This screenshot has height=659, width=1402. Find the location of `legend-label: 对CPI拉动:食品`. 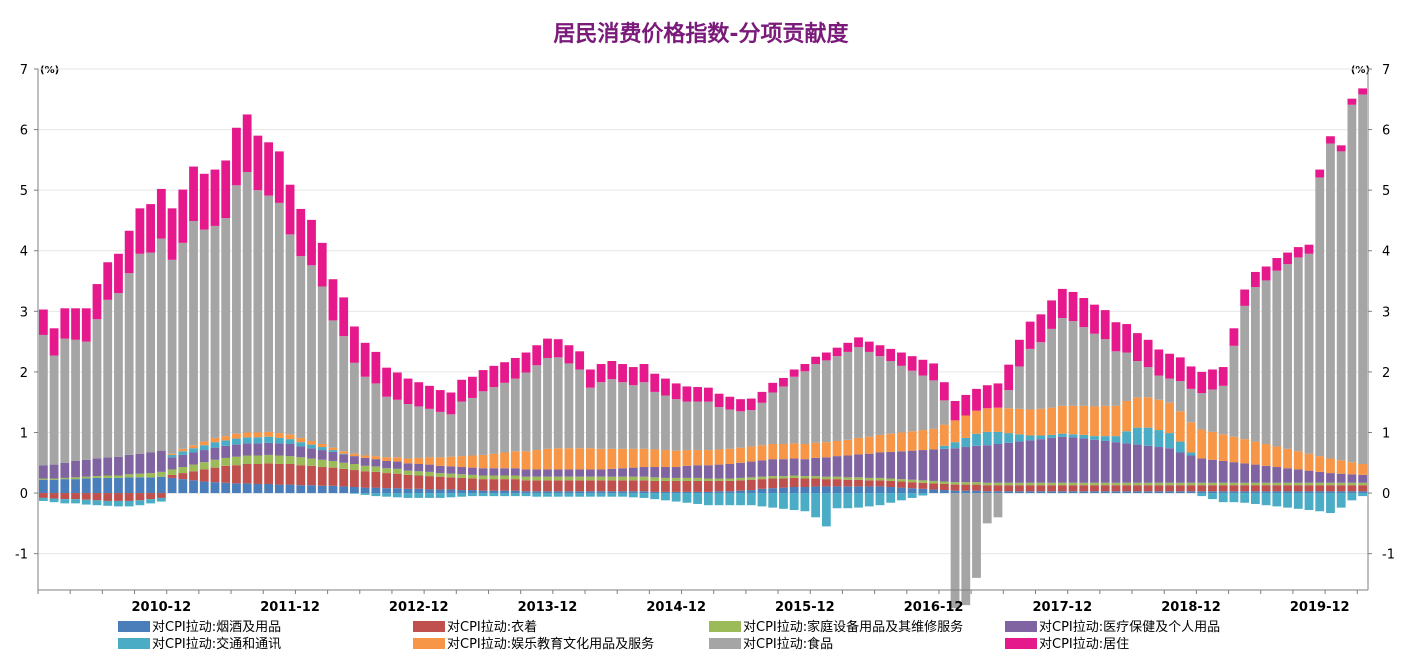

legend-label: 对CPI拉动:食品 is located at coordinates (788, 644).